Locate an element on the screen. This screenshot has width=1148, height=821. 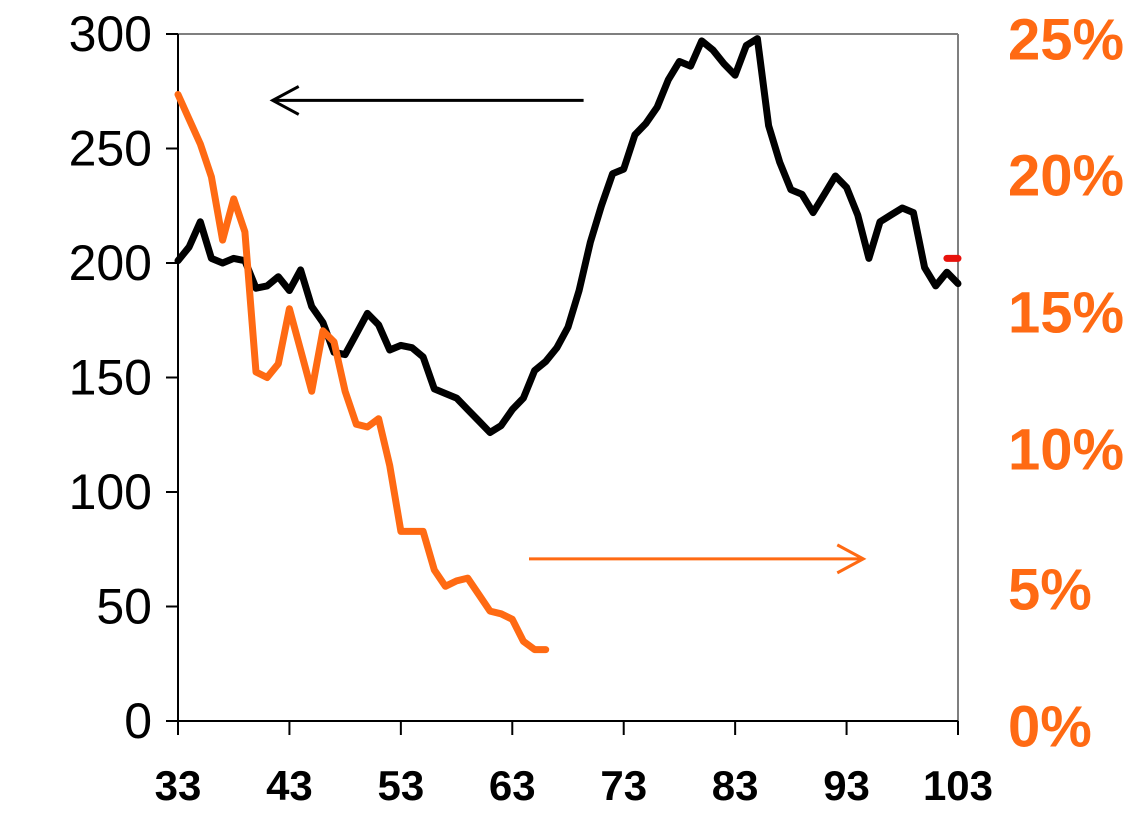
x-tick-label: 73 is located at coordinates (623, 785).